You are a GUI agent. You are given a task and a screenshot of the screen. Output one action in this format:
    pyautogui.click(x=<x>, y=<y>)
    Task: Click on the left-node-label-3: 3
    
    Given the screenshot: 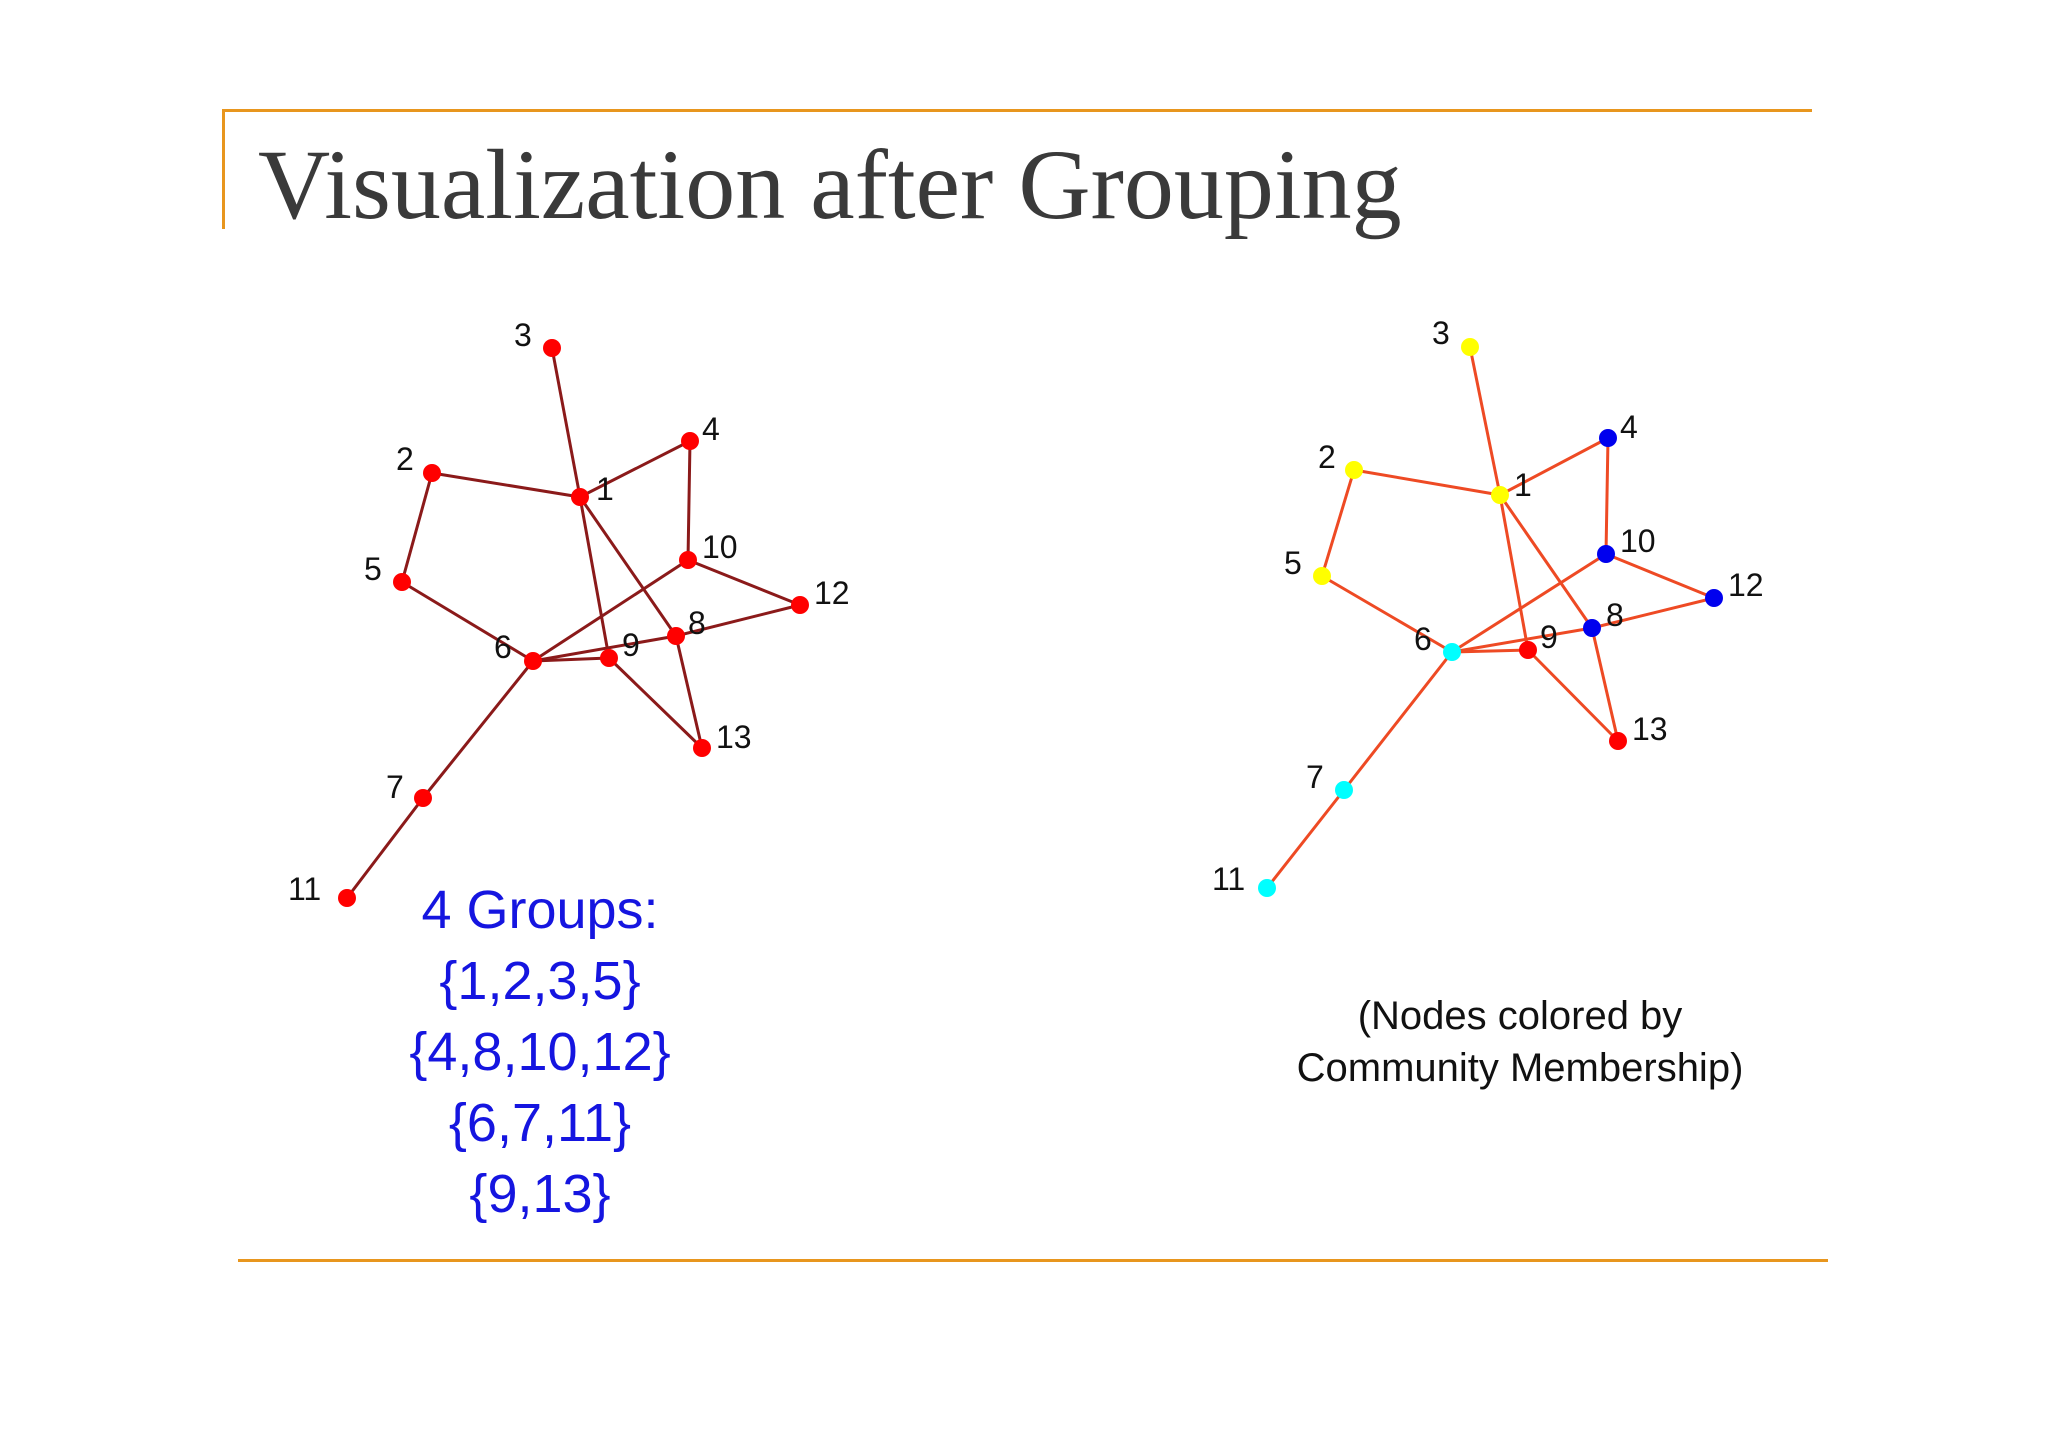 What is the action you would take?
    pyautogui.click(x=523, y=335)
    